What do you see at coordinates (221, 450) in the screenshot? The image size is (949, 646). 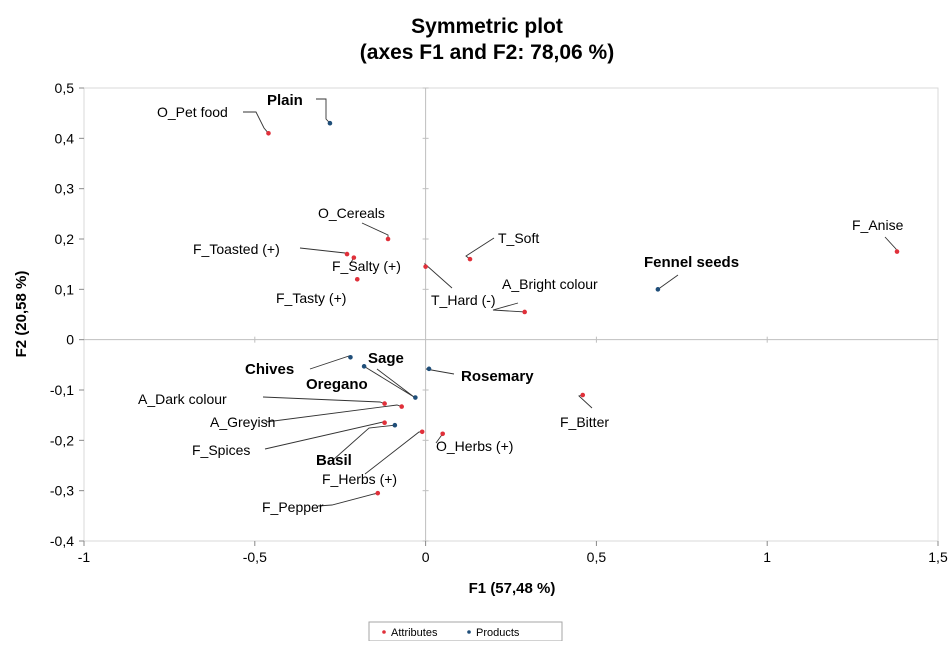 I see `point-label-f-spices: F_Spices` at bounding box center [221, 450].